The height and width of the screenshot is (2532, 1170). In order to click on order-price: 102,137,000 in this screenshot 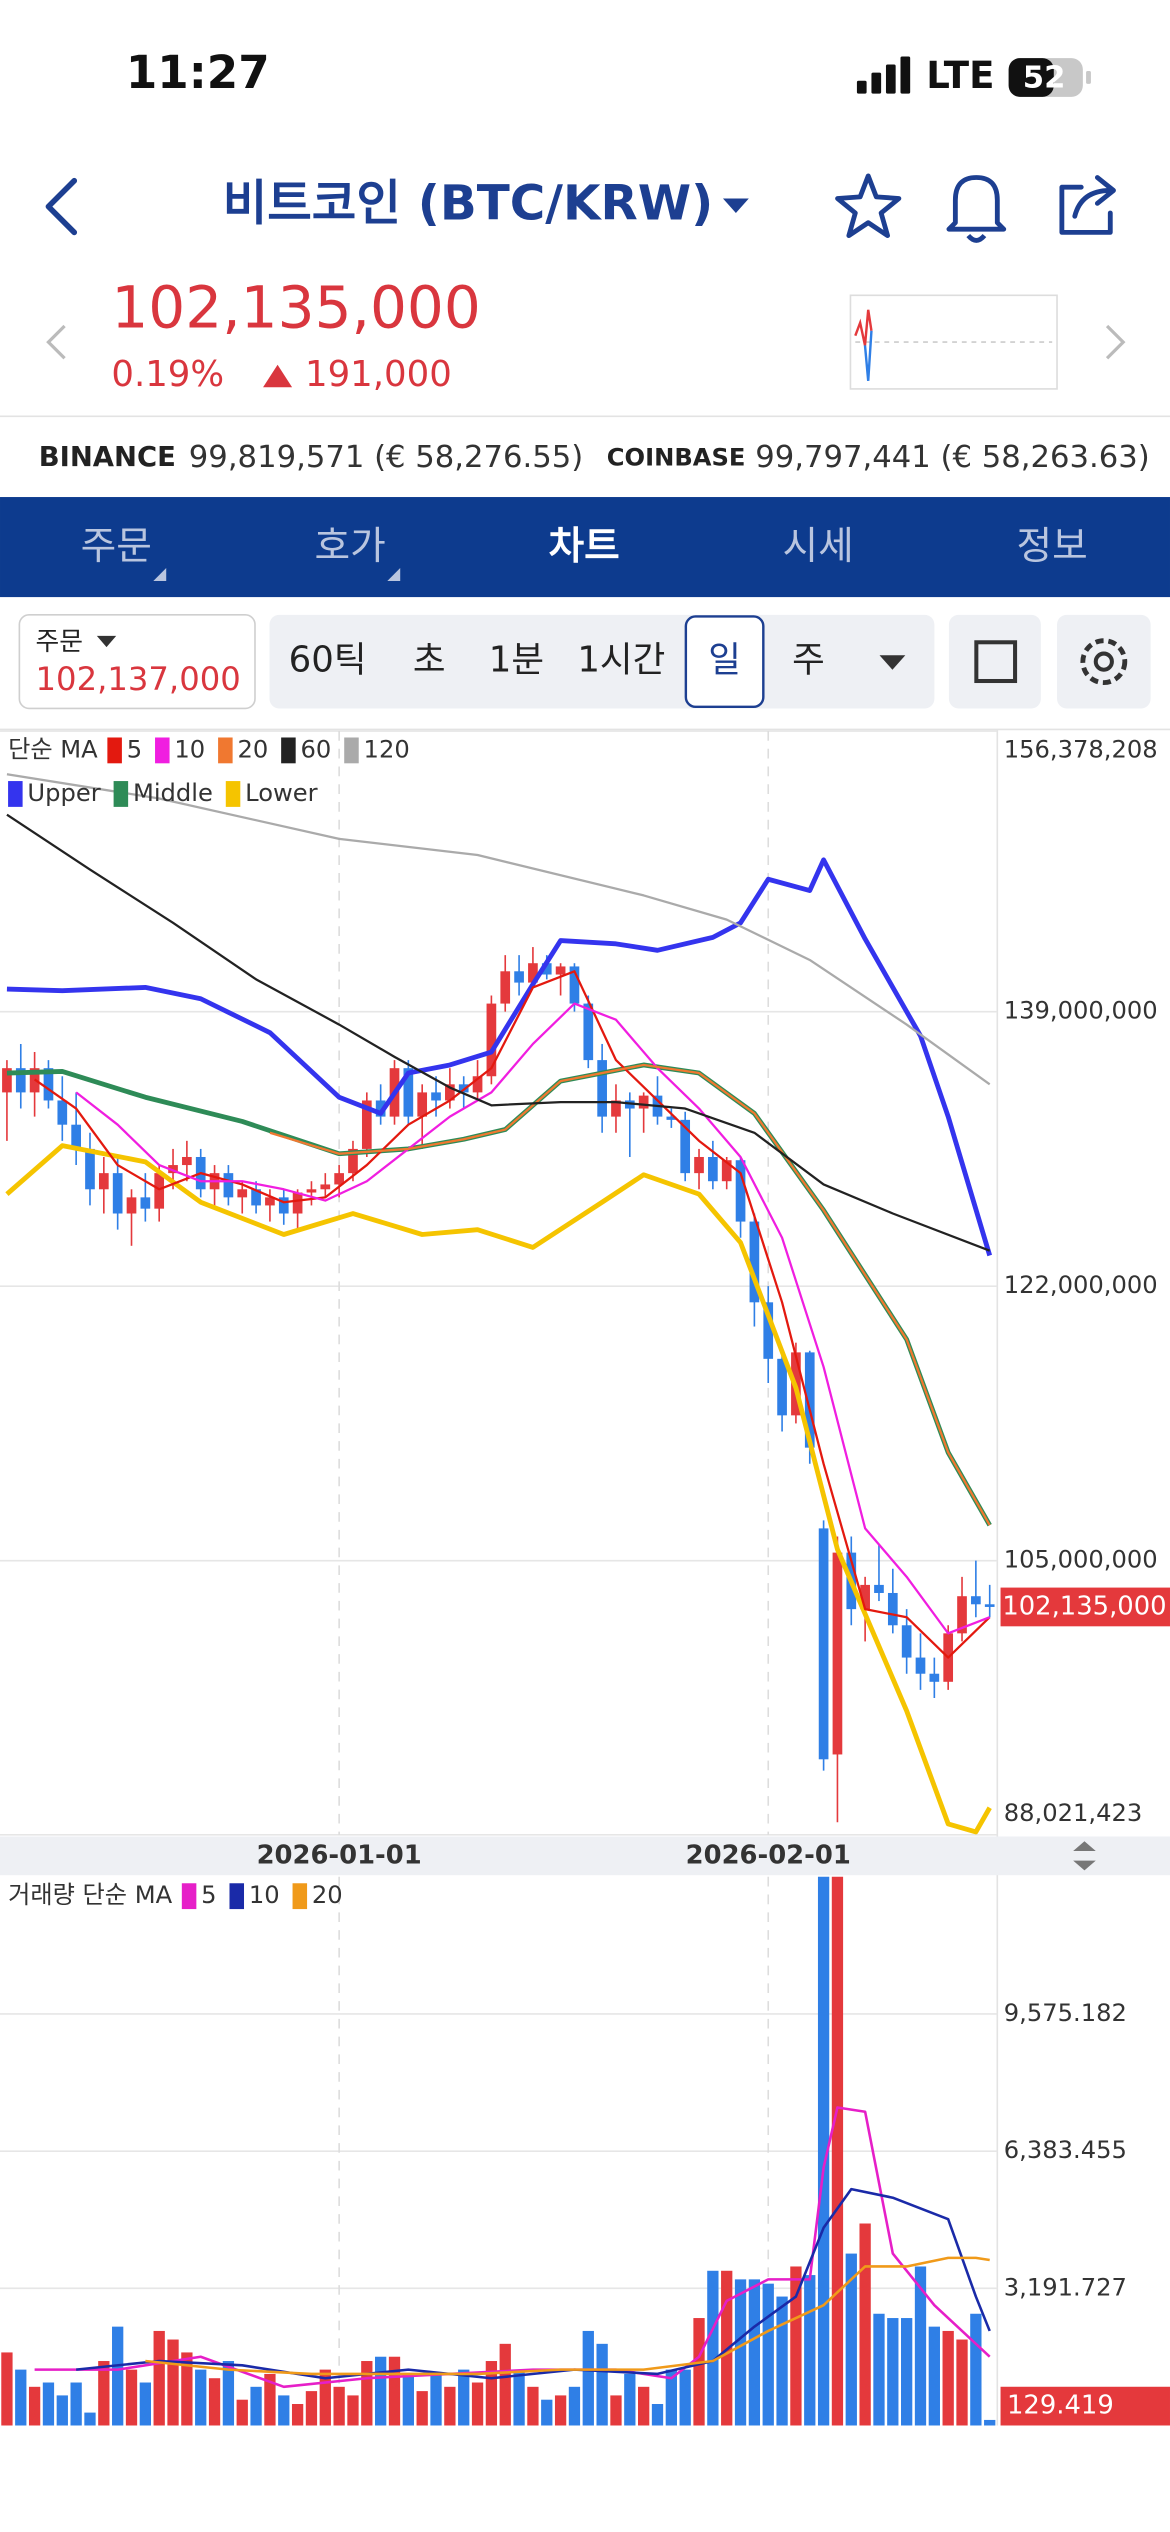, I will do `click(138, 679)`.